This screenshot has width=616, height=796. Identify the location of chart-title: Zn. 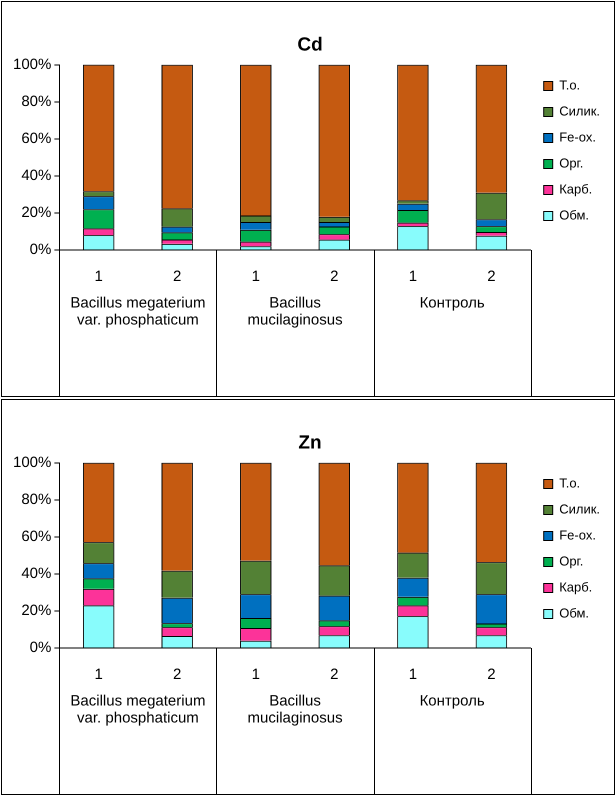
(310, 443).